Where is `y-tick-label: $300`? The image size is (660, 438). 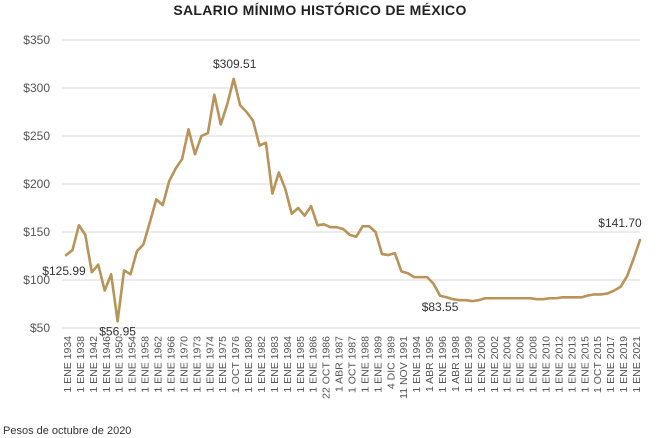
y-tick-label: $300 is located at coordinates (36, 88).